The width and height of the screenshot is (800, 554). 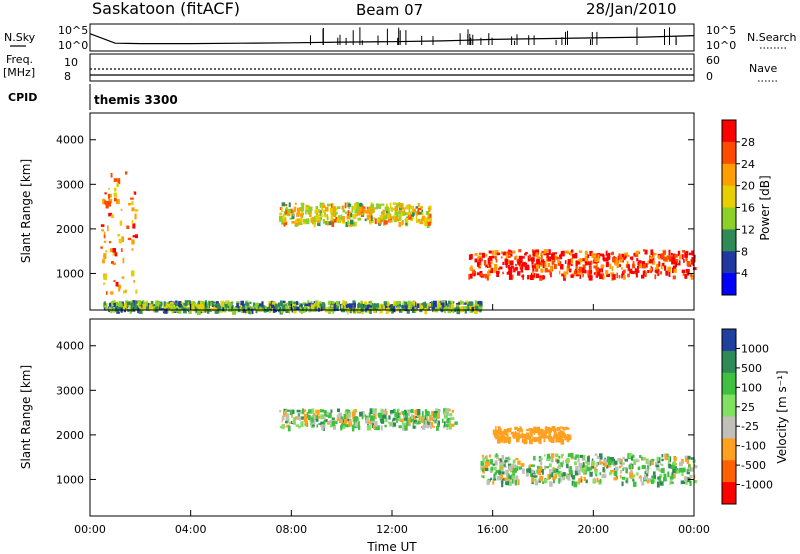 I want to click on velocity-colorbar-frame, so click(x=729, y=416).